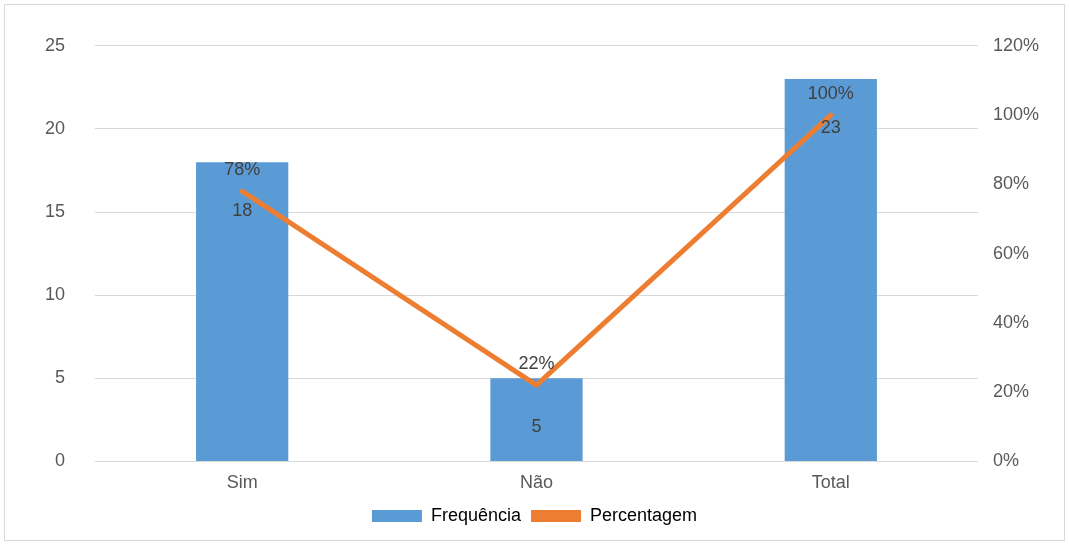 The width and height of the screenshot is (1069, 545). Describe the element at coordinates (242, 169) in the screenshot. I see `data-label: 78%` at that location.